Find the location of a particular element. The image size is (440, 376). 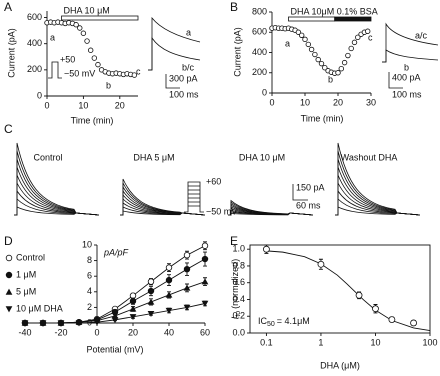

y-tick-label: 200 is located at coordinates (259, 72).